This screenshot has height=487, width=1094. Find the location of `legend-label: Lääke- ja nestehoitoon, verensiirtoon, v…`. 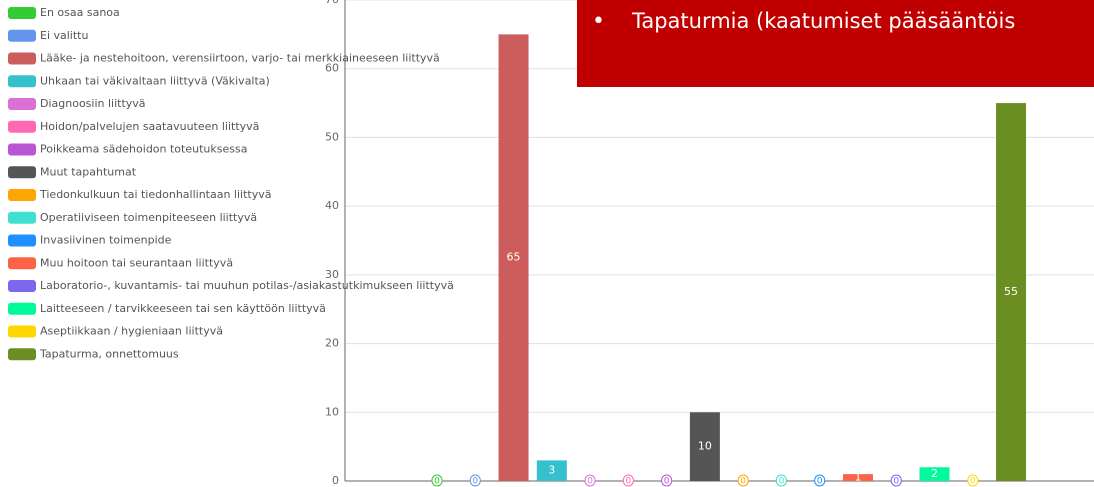

legend-label: Lääke- ja nestehoitoon, verensiirtoon, v… is located at coordinates (240, 58).